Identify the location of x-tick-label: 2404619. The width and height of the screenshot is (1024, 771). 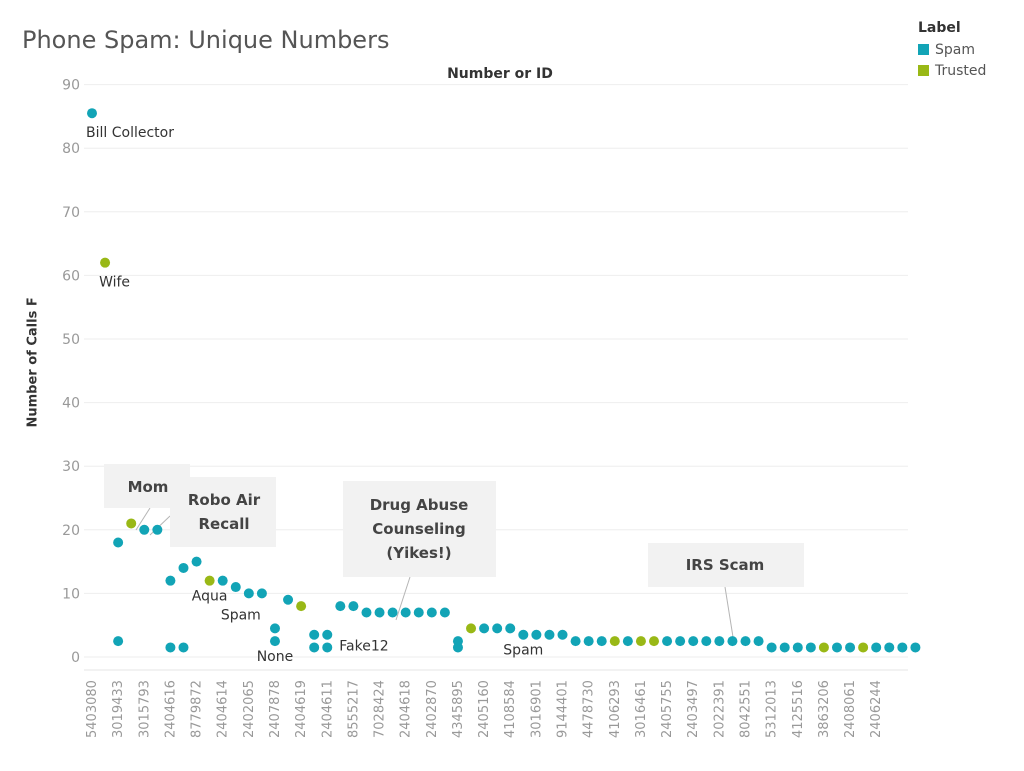
(301, 709).